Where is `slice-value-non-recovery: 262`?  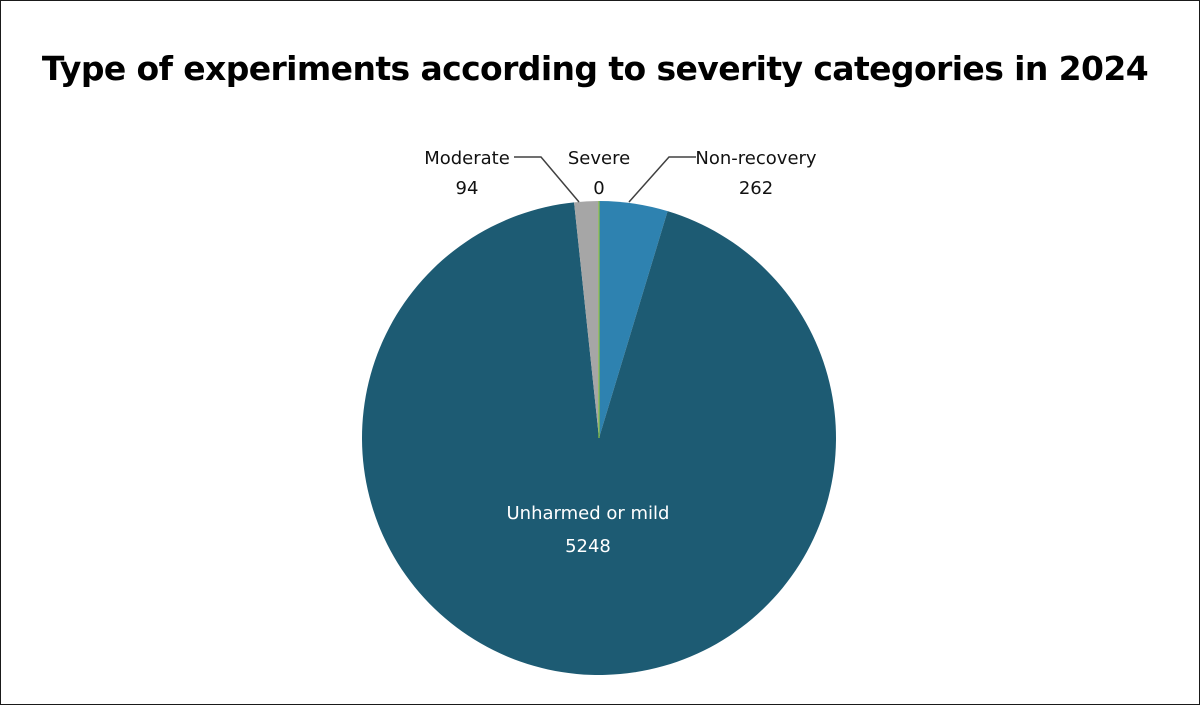
slice-value-non-recovery: 262 is located at coordinates (756, 188).